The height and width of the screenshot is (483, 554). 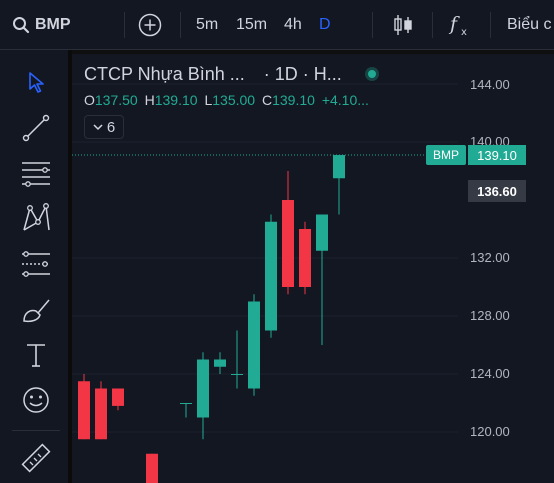 I want to click on symbol-search: BMP, so click(x=41, y=25).